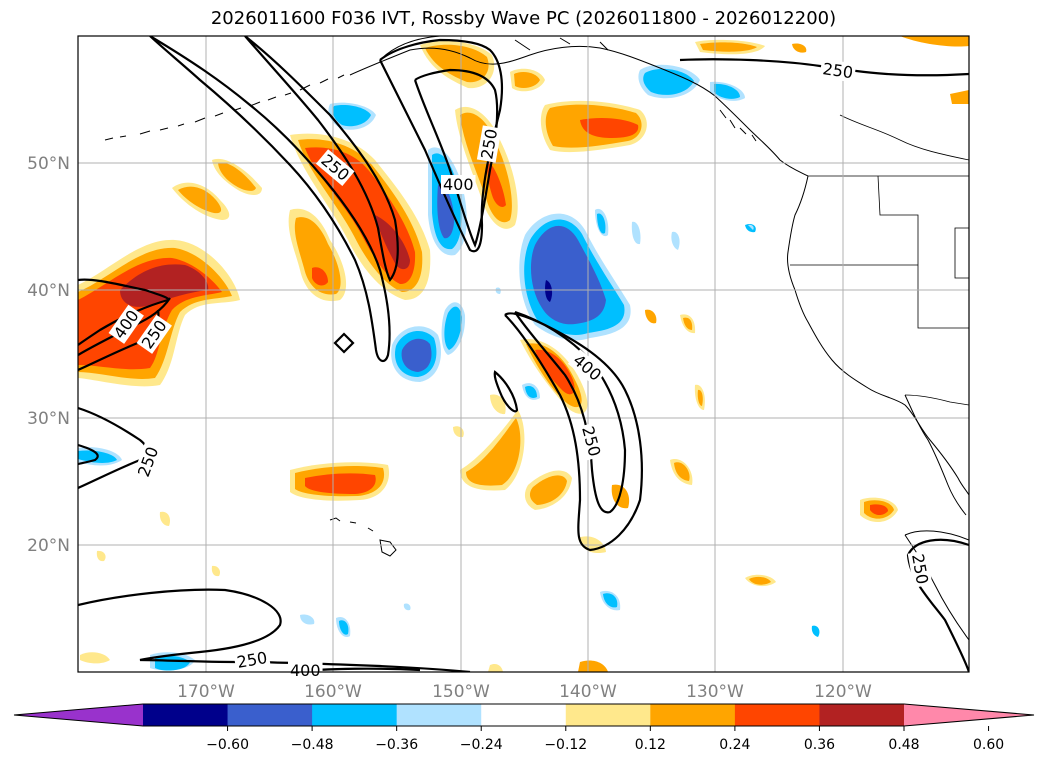  What do you see at coordinates (588, 692) in the screenshot?
I see `lon-label: 140°W` at bounding box center [588, 692].